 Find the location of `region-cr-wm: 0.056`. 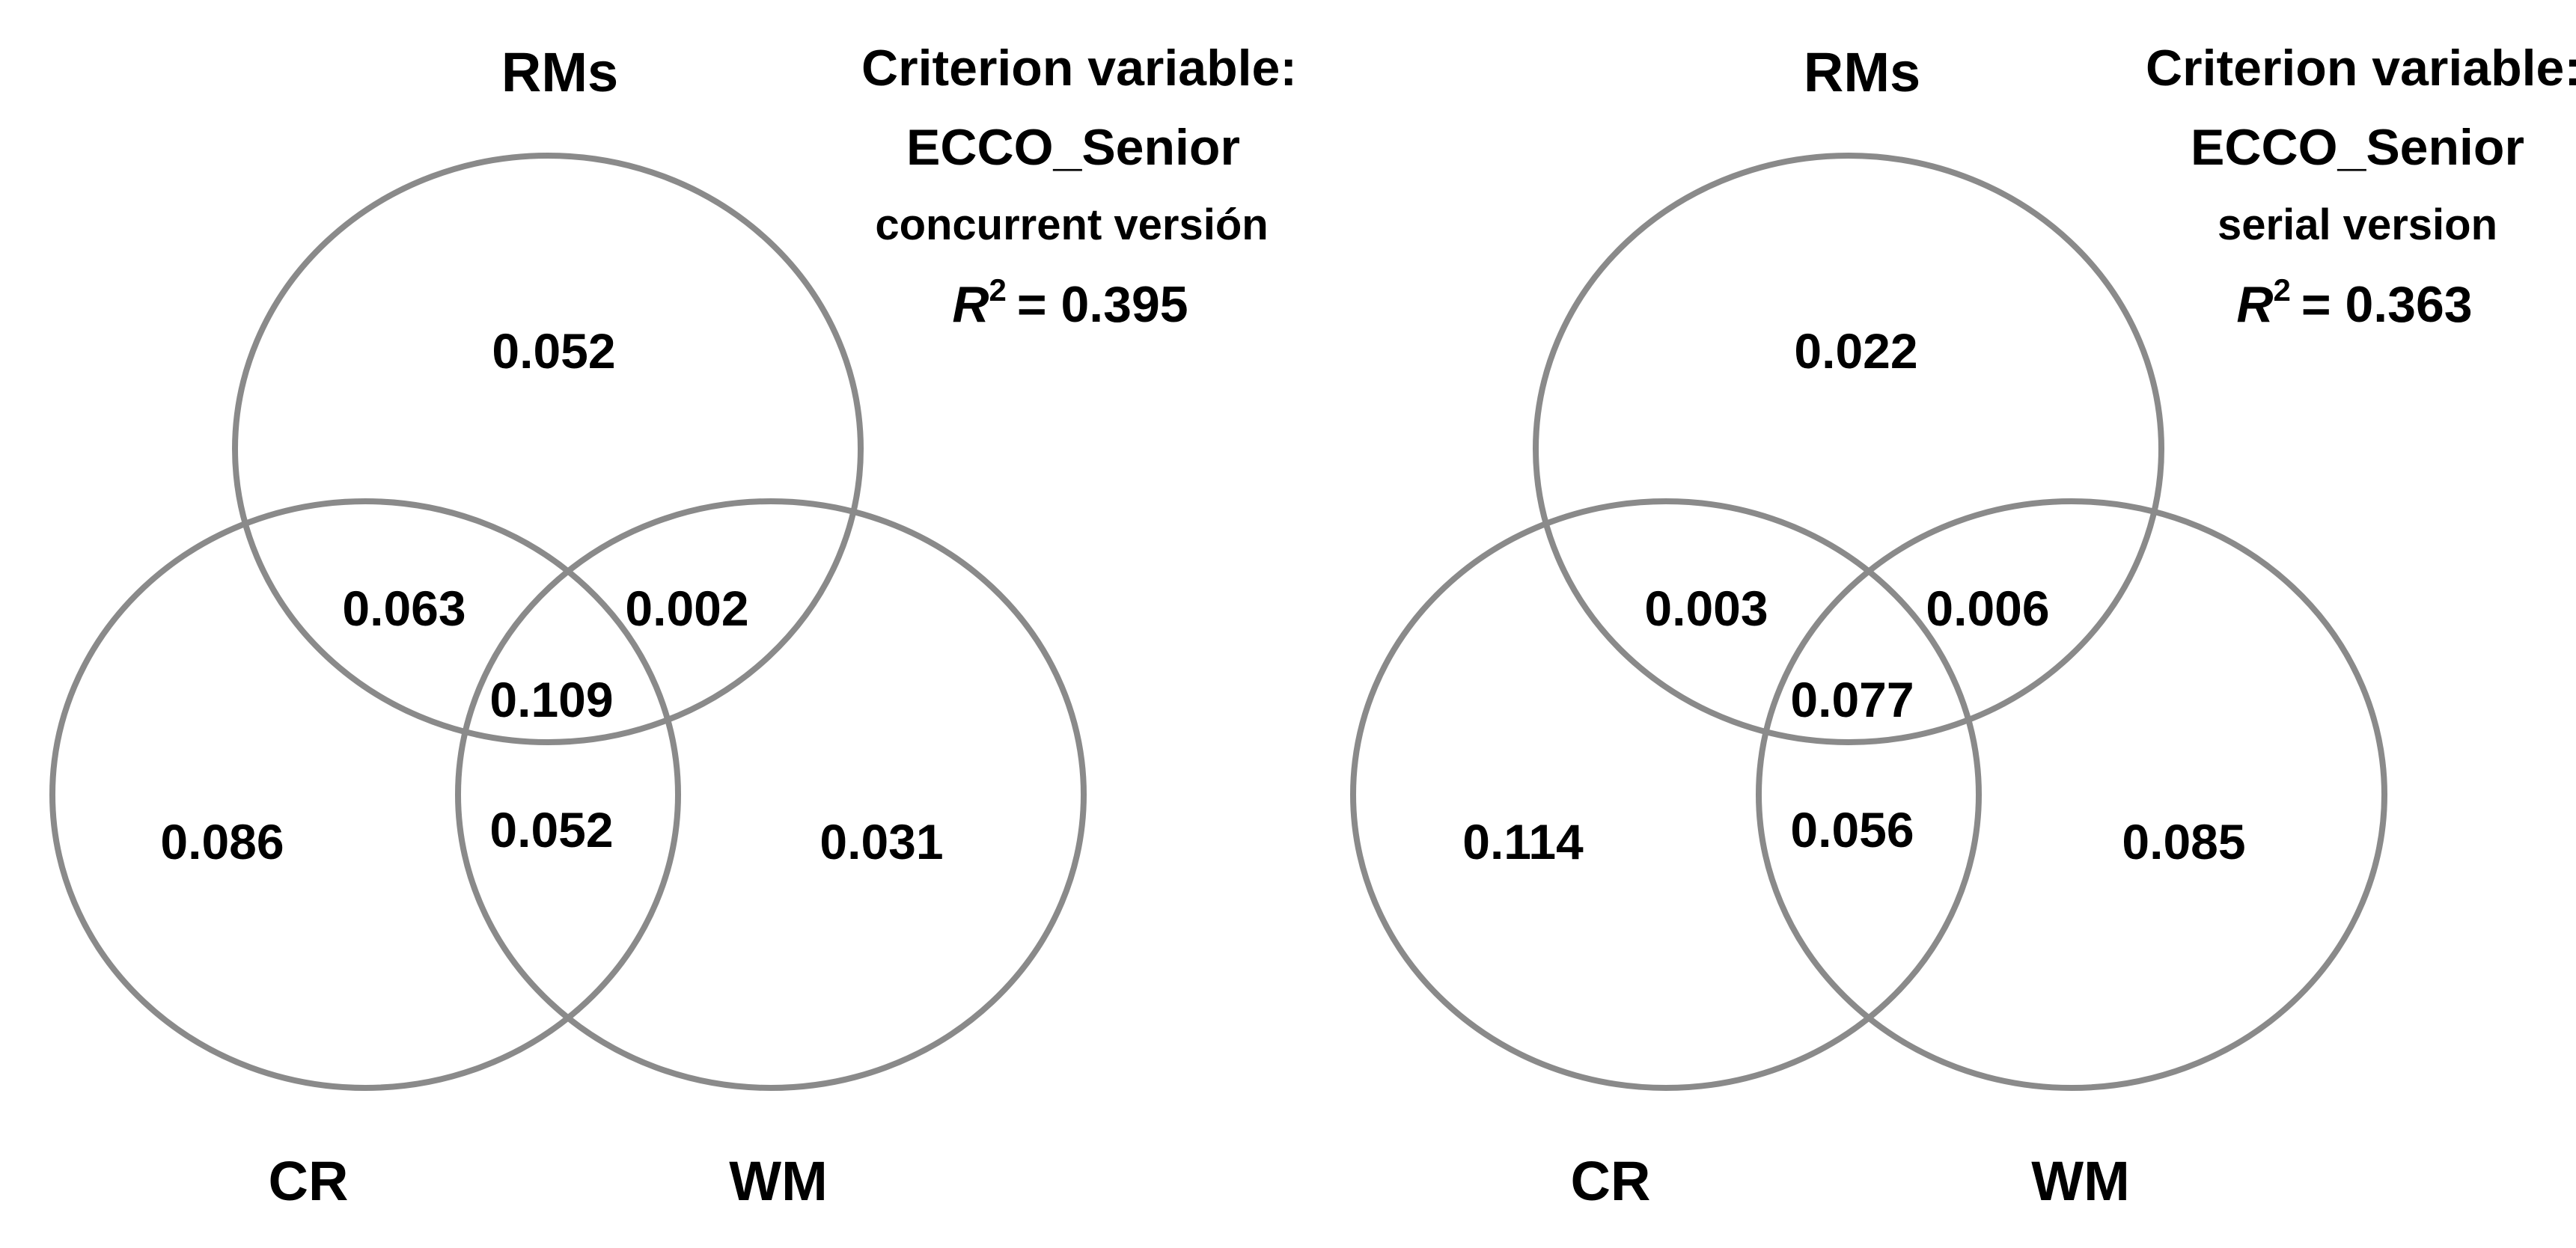

region-cr-wm: 0.056 is located at coordinates (1852, 829).